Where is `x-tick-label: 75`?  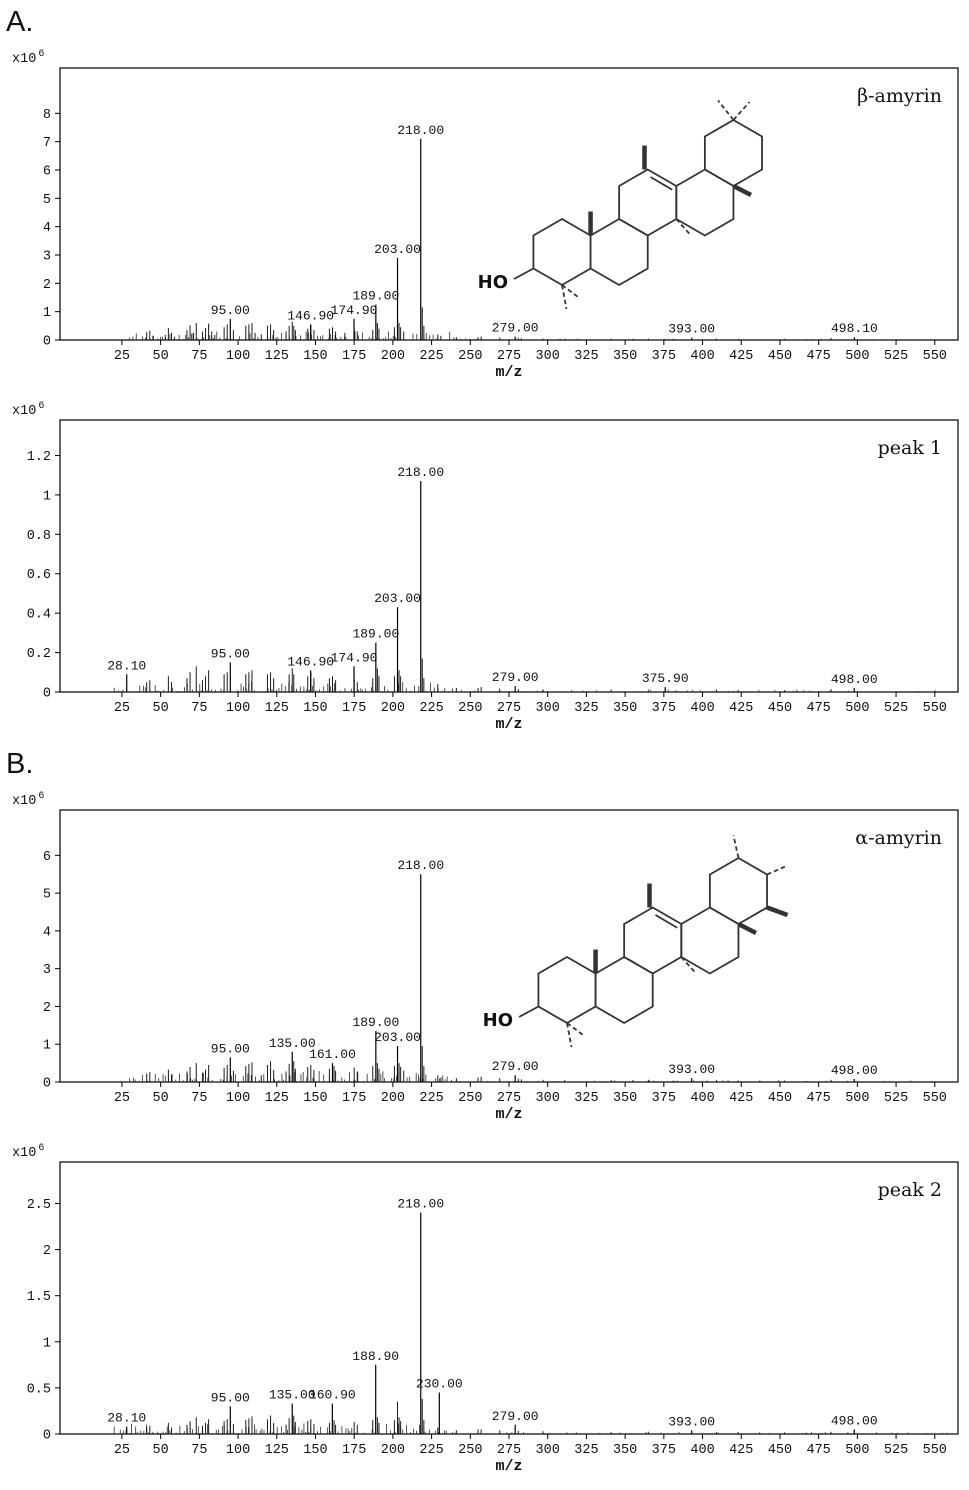 x-tick-label: 75 is located at coordinates (199, 1450).